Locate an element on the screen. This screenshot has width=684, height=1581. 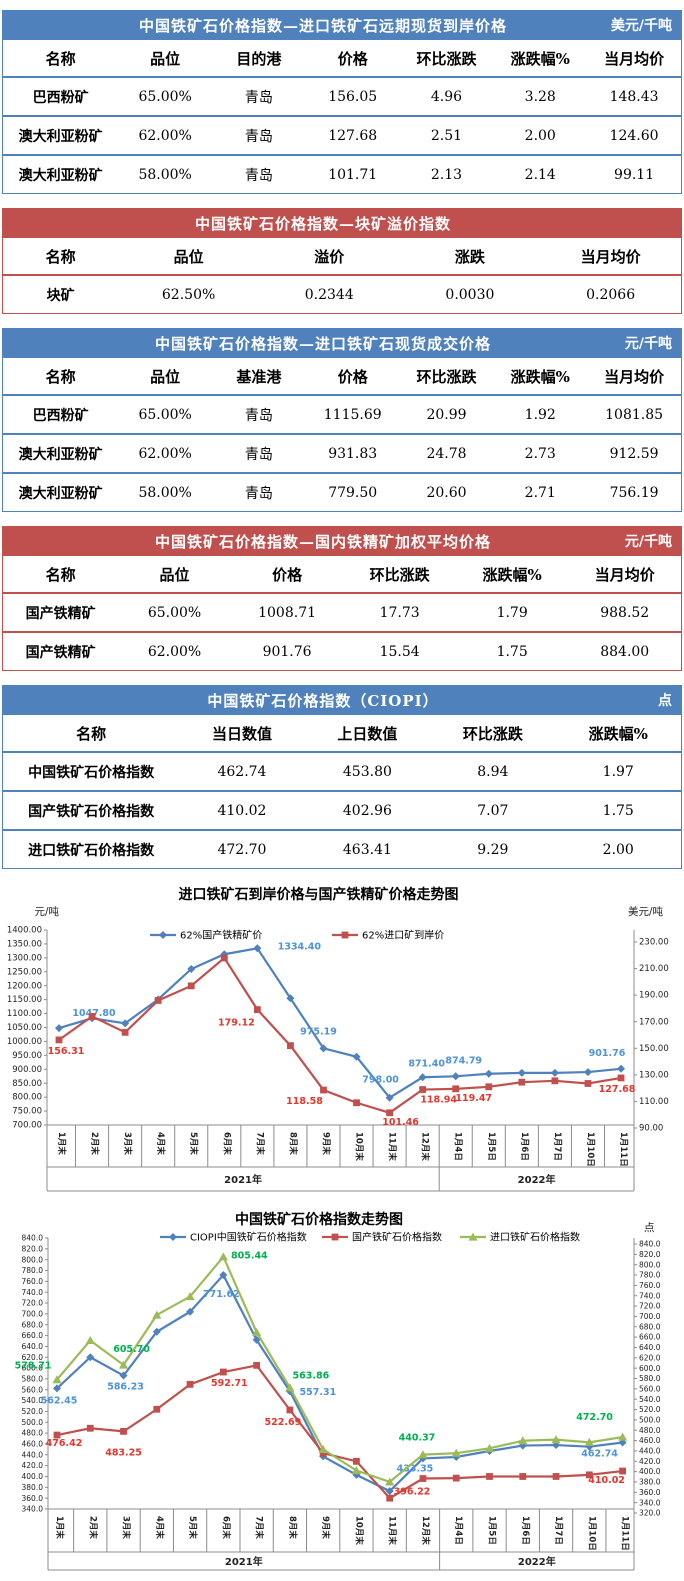
table-title-bar: 中国铁矿石价格指数—进口铁矿石现货成交价格 元/千吨 is located at coordinates (342, 343).